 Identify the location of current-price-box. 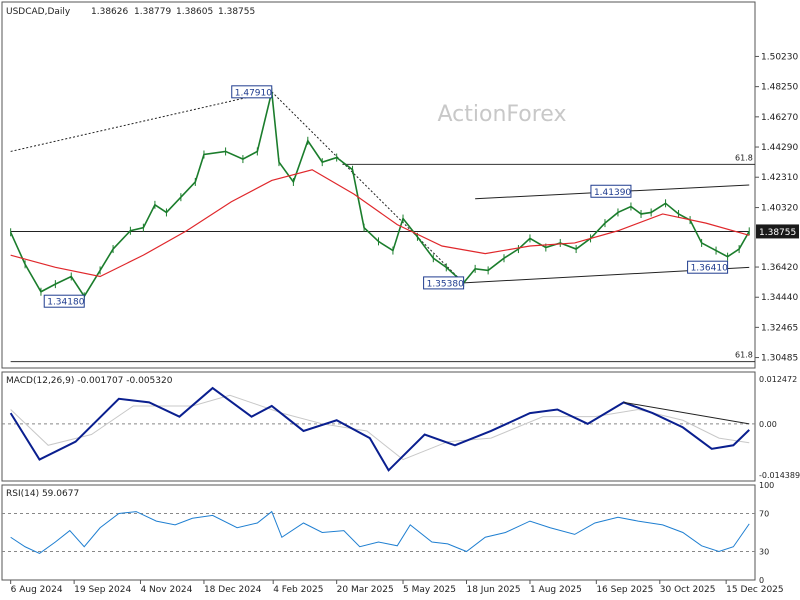
(777, 231).